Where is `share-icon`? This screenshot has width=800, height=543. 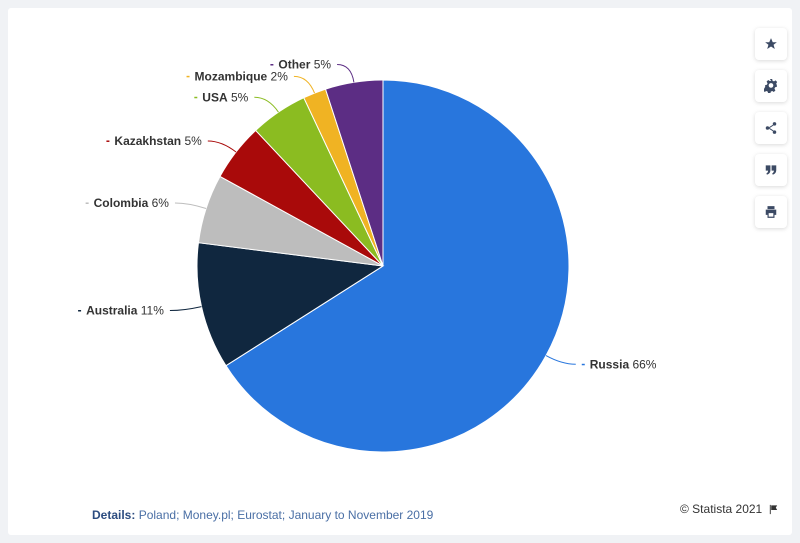
share-icon is located at coordinates (771, 128).